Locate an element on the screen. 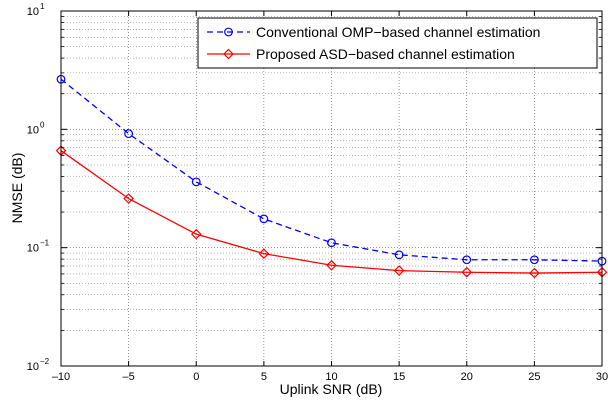 This screenshot has height=404, width=608. x-tick-label: –5 is located at coordinates (129, 377).